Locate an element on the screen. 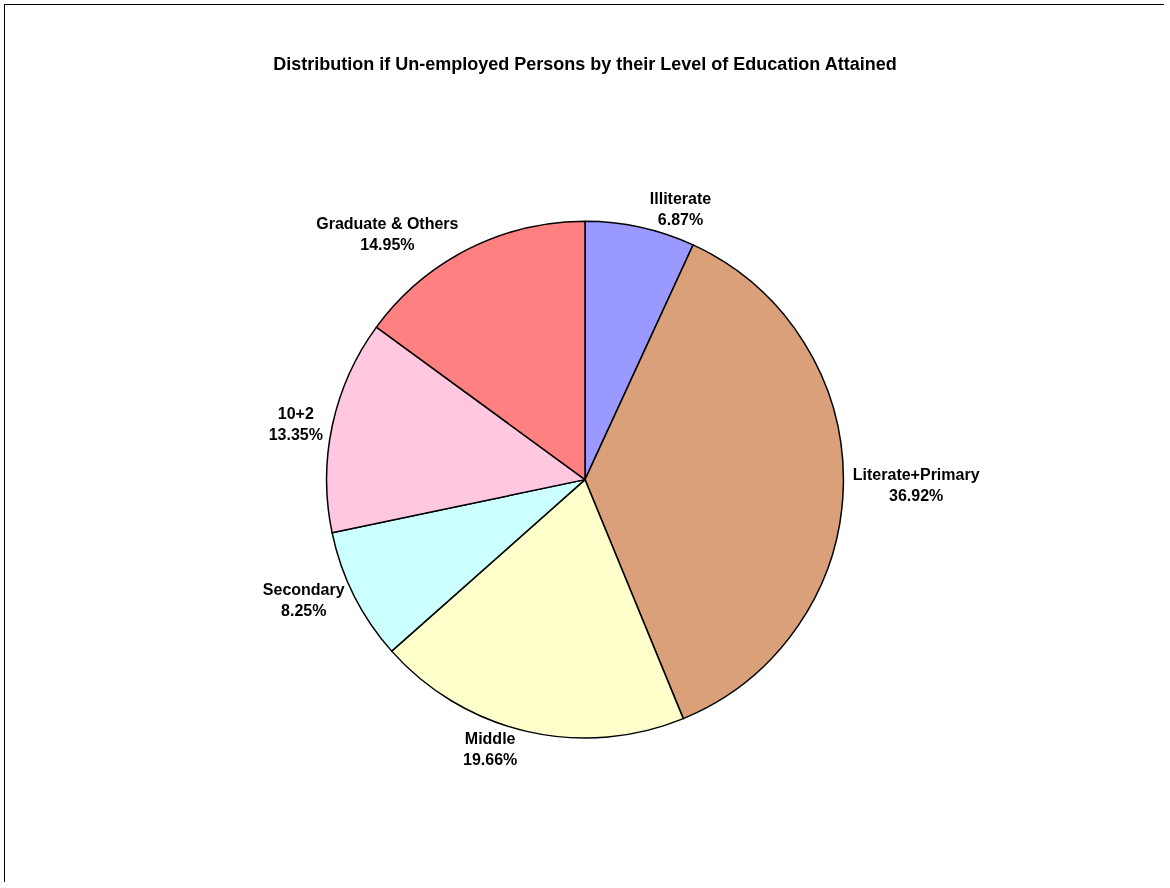  chart-title: Distribution if Un-employed Persons by their Level of Education Attained is located at coordinates (585, 64).